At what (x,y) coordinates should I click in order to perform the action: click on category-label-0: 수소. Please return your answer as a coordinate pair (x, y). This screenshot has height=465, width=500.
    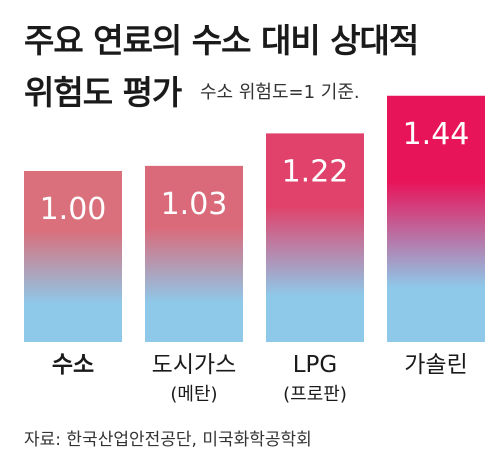
    Looking at the image, I should click on (73, 365).